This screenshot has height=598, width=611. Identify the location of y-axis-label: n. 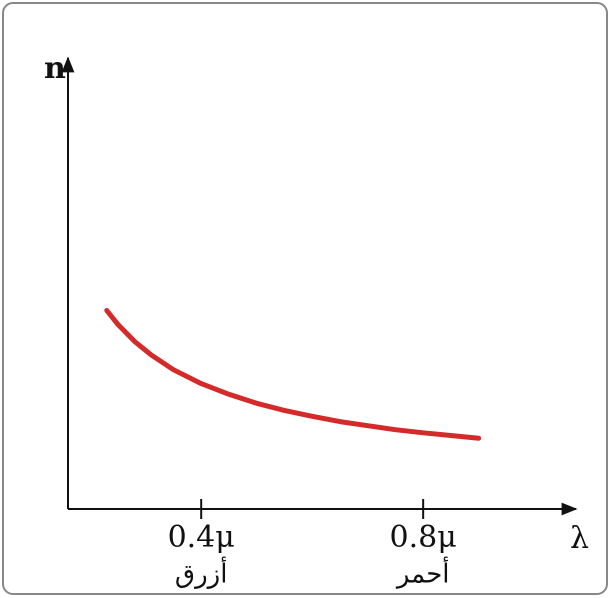
(55, 68).